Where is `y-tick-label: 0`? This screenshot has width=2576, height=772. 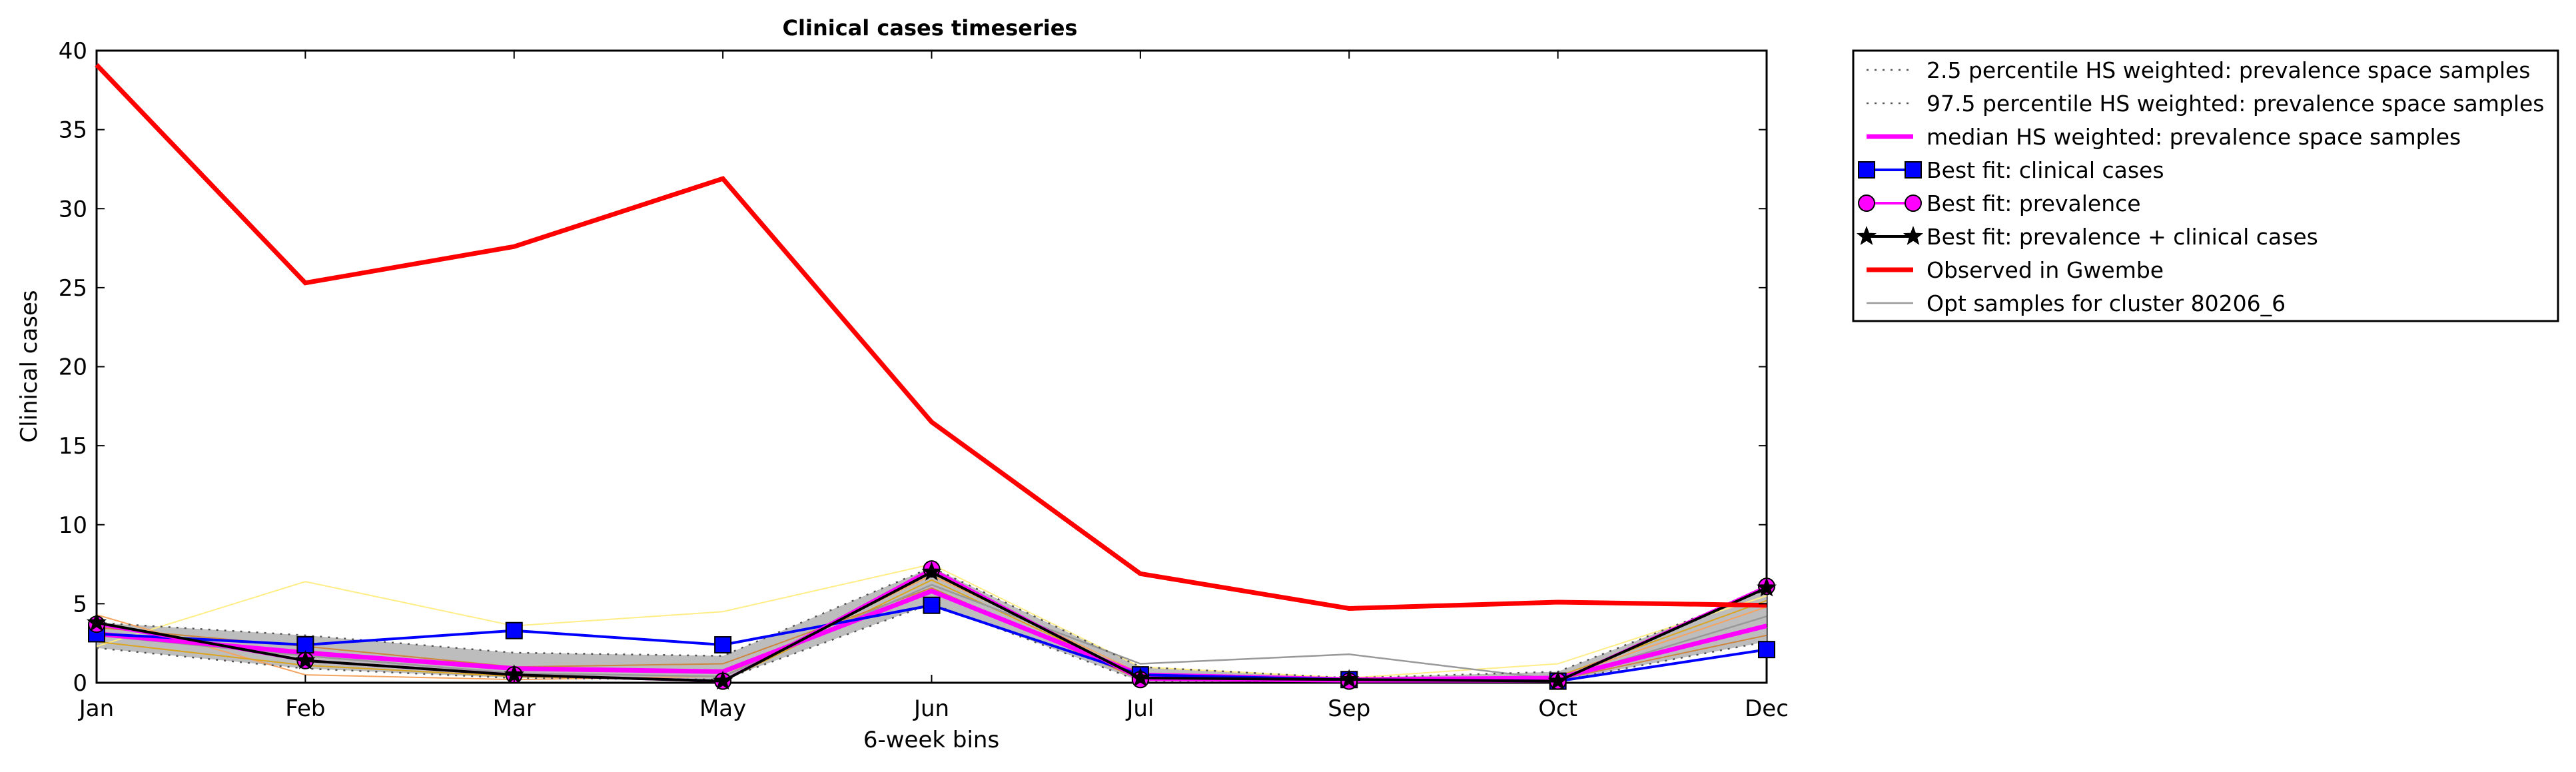
y-tick-label: 0 is located at coordinates (80, 683).